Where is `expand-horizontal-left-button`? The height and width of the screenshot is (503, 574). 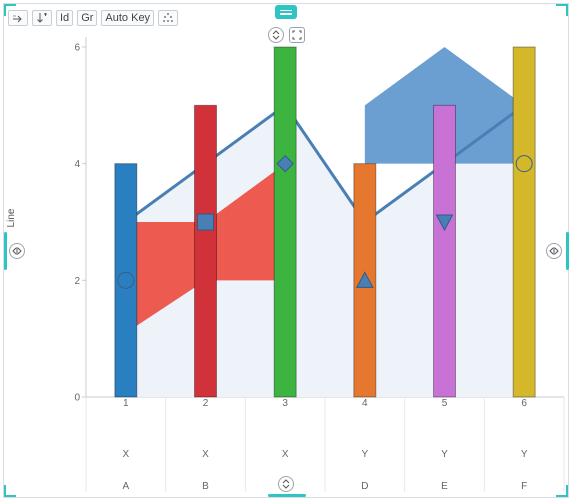
expand-horizontal-left-button is located at coordinates (17, 251).